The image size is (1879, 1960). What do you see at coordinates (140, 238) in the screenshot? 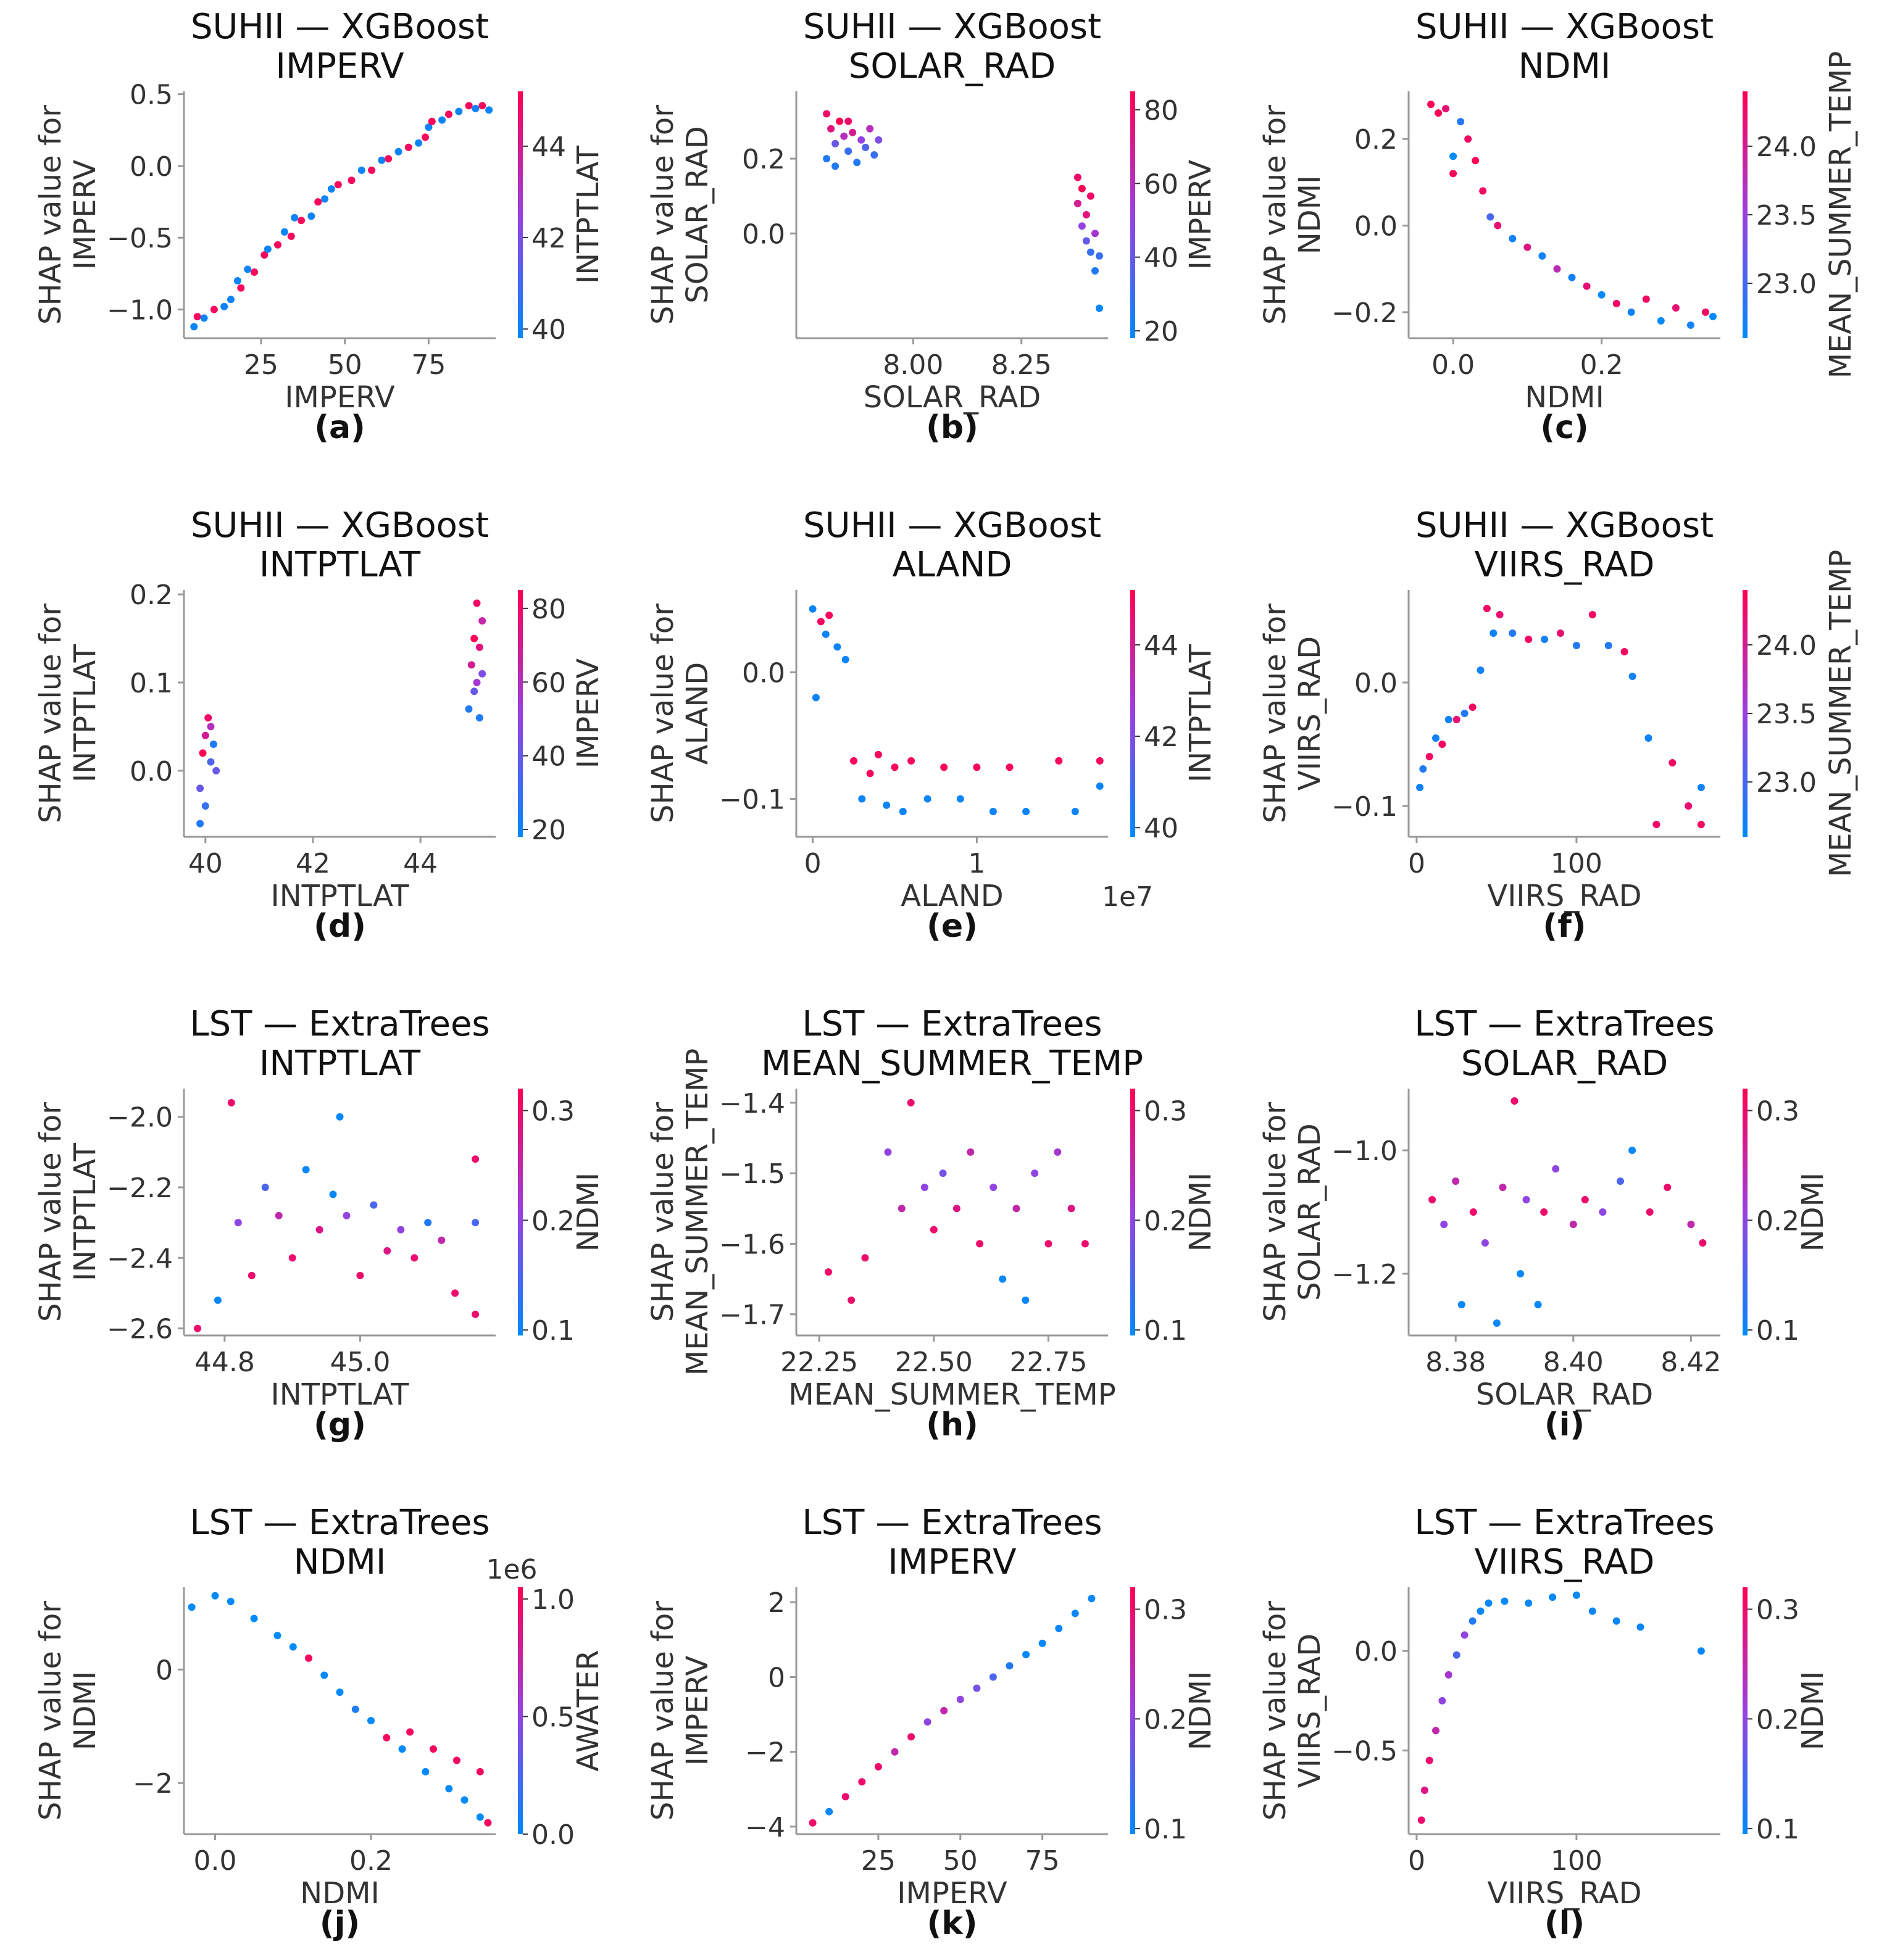
I see `y-tick-label: −0.5` at bounding box center [140, 238].